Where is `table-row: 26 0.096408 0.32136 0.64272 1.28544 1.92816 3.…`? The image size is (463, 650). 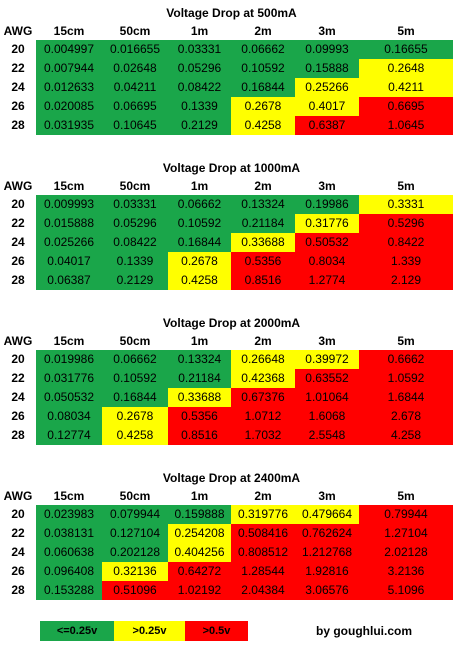
table-row: 26 0.096408 0.32136 0.64272 1.28544 1.92816 3.… is located at coordinates (231, 571).